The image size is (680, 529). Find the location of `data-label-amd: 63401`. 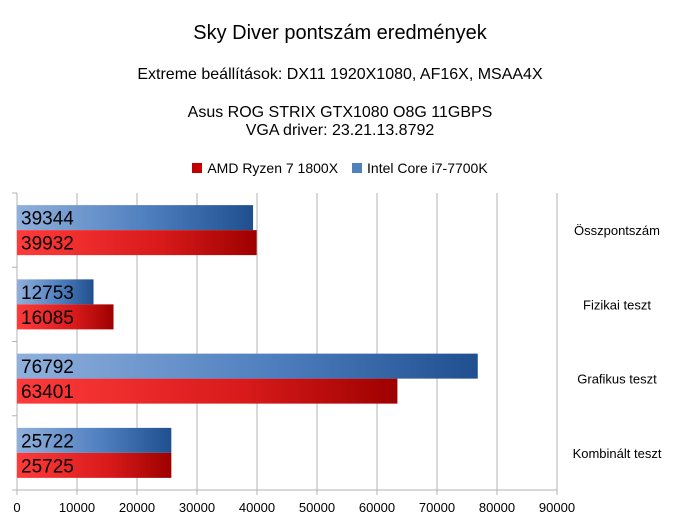

data-label-amd: 63401 is located at coordinates (47, 392).